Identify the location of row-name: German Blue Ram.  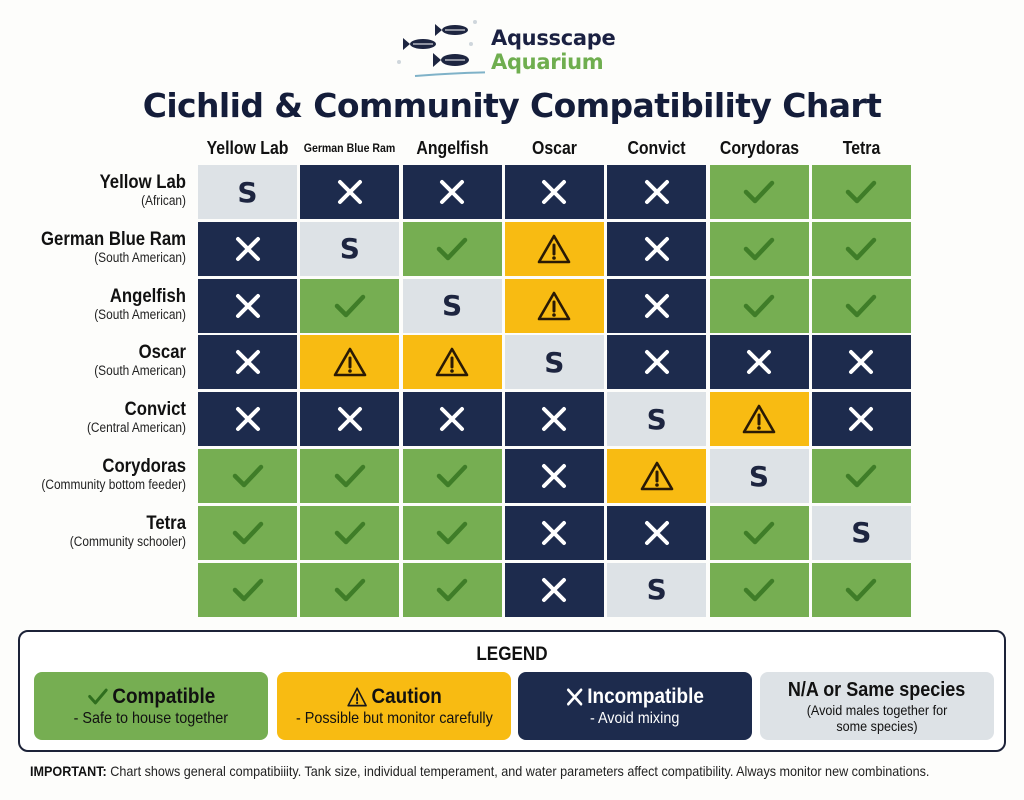
(114, 239).